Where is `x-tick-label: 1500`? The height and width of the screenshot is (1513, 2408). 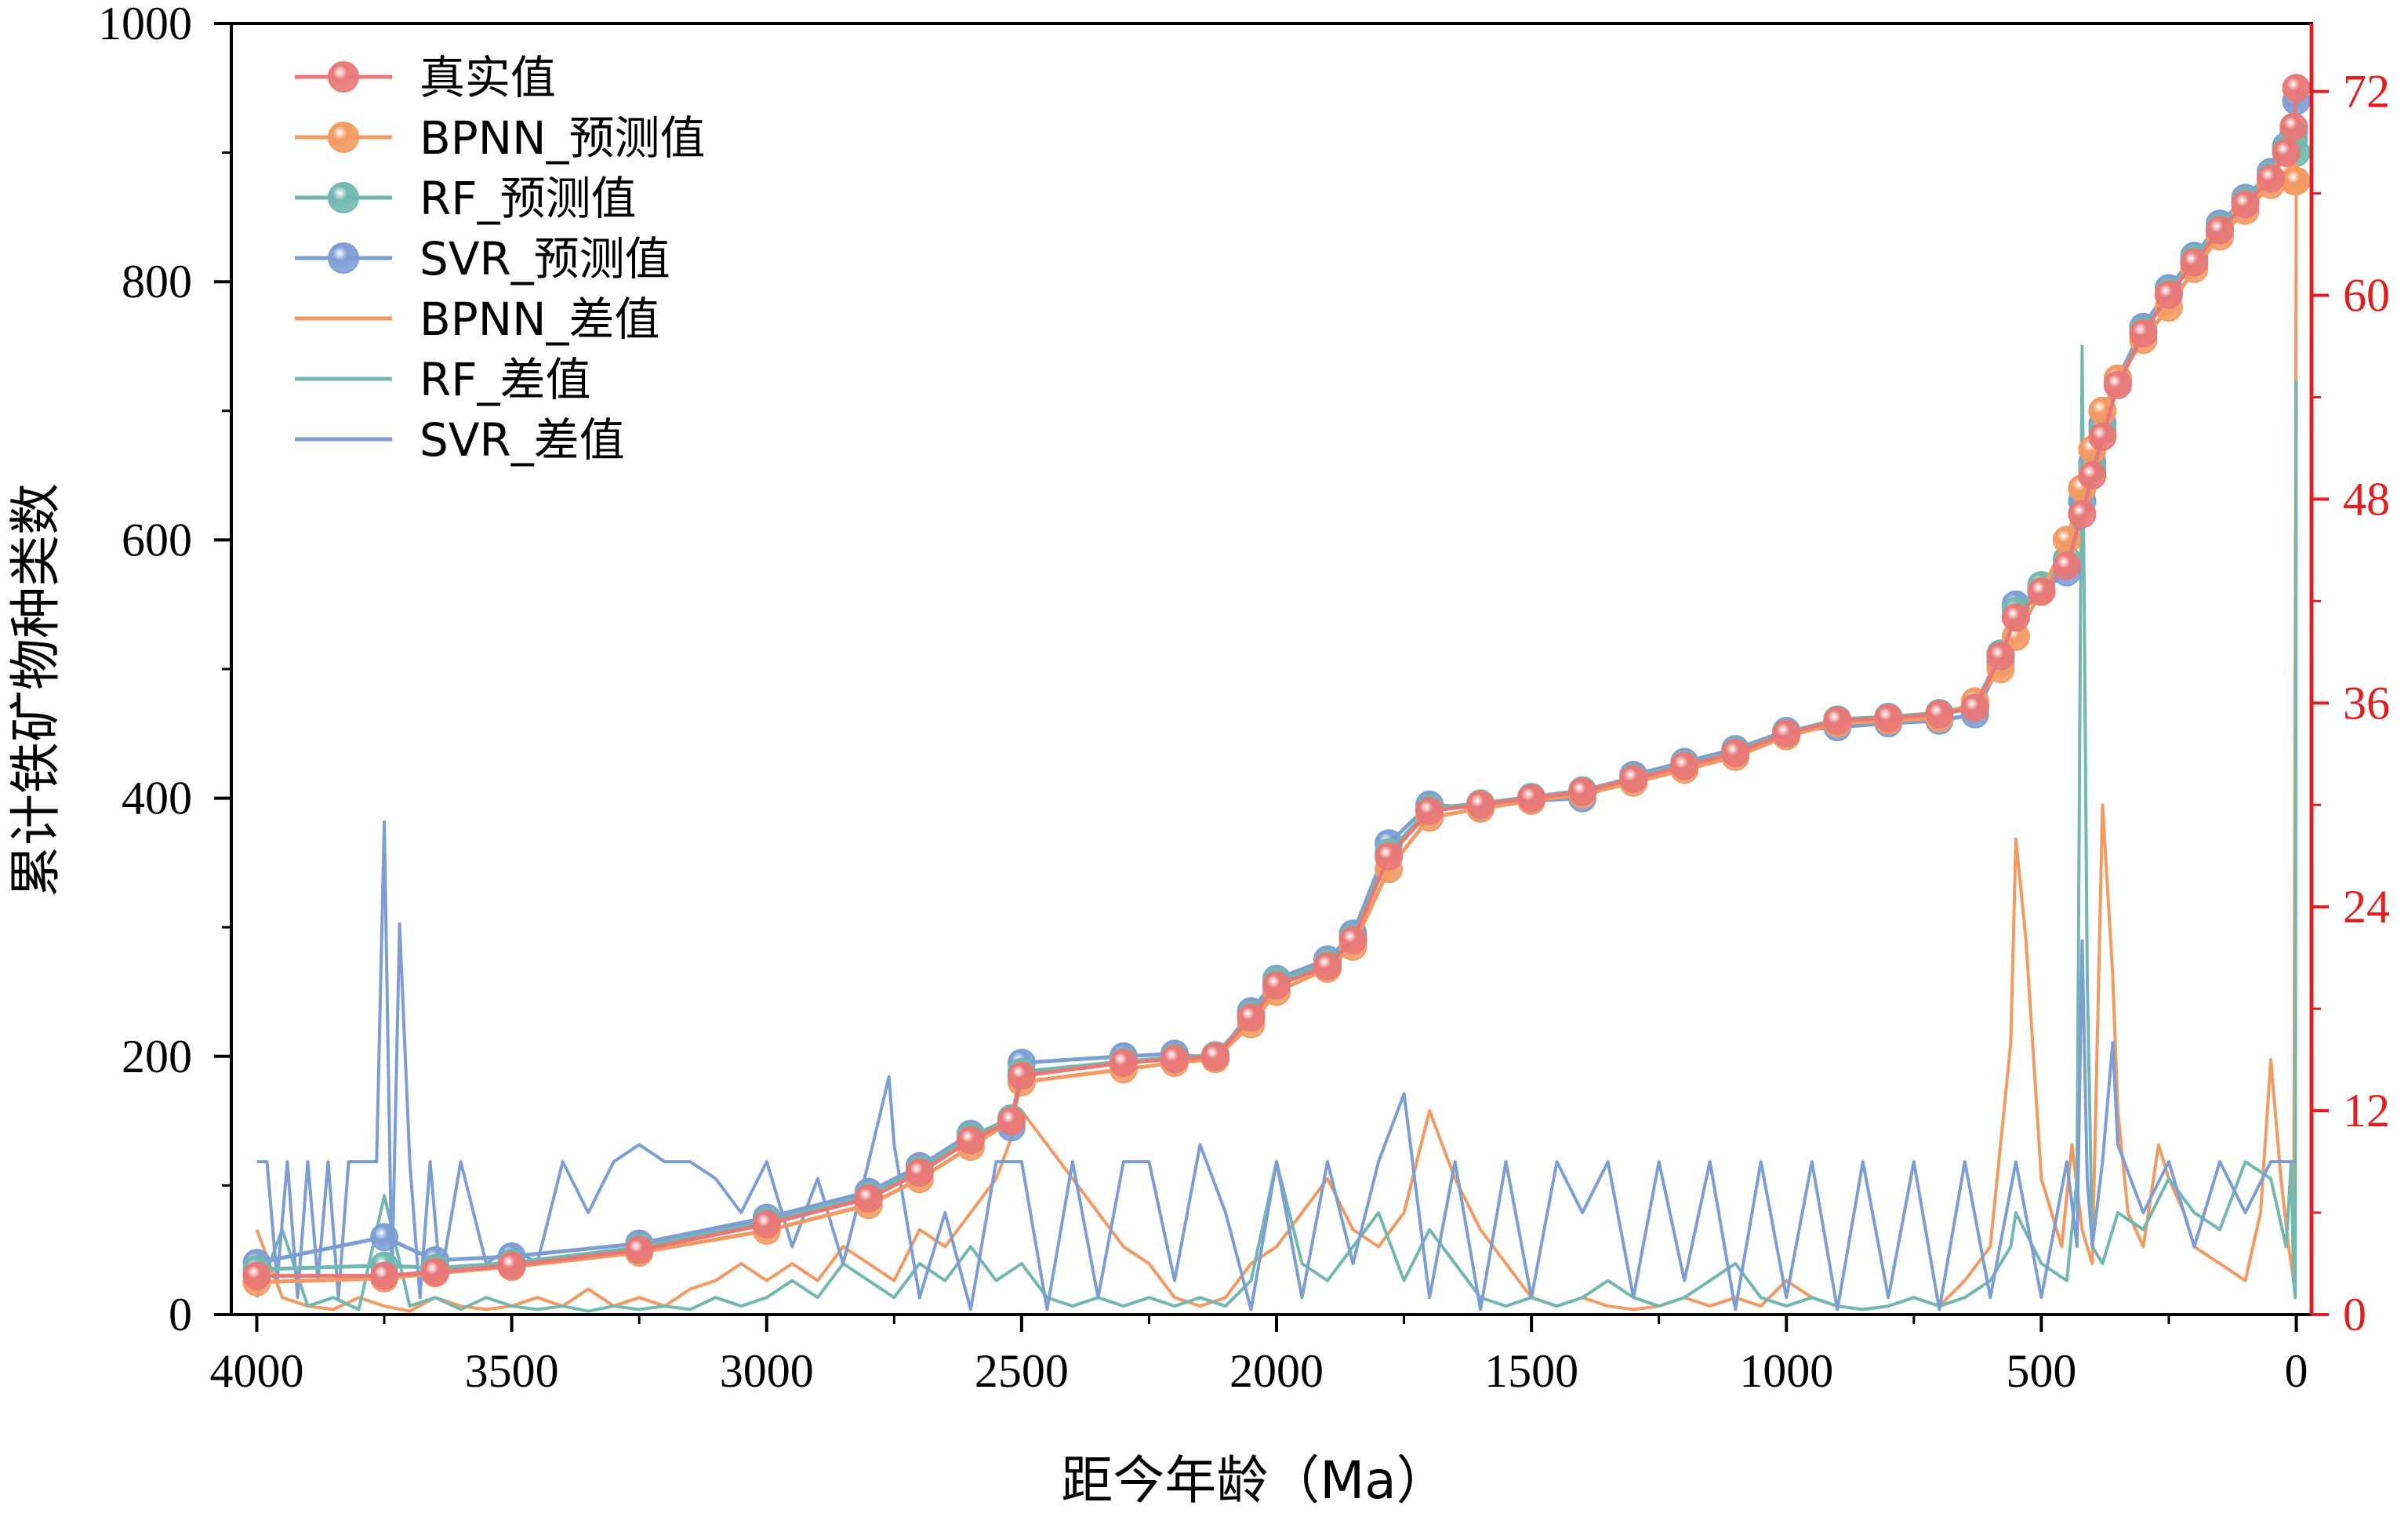 x-tick-label: 1500 is located at coordinates (1531, 1371).